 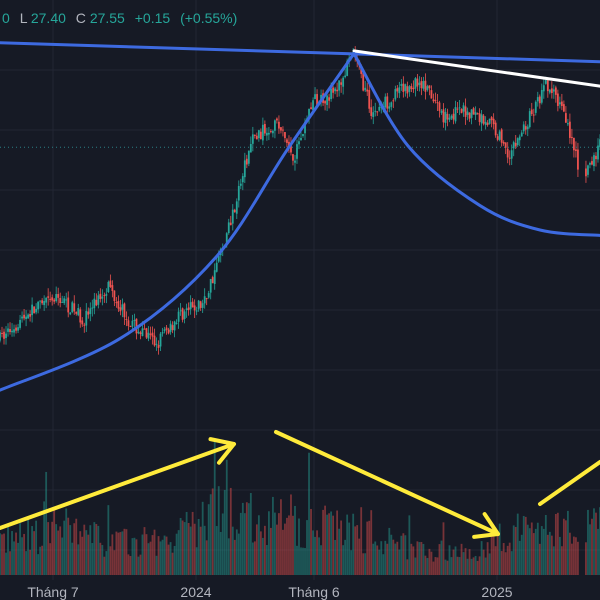 I want to click on ohlc-readout: 0 L 27.40 C 27.55 +0.15 (+0.55%), so click(x=119, y=18).